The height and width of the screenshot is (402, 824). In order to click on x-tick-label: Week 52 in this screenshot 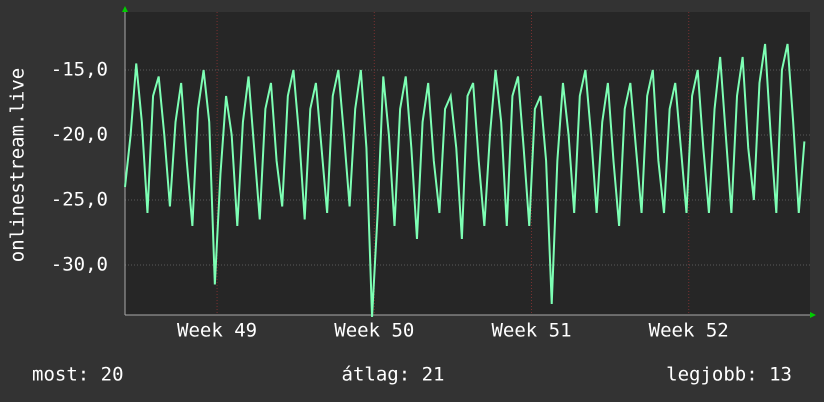, I will do `click(689, 331)`.